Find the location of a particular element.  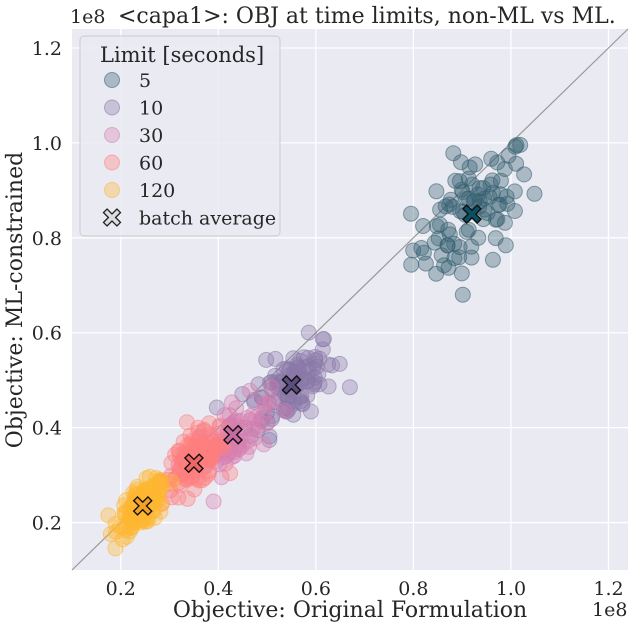

y-tick-label: 1.0 is located at coordinates (47, 144).